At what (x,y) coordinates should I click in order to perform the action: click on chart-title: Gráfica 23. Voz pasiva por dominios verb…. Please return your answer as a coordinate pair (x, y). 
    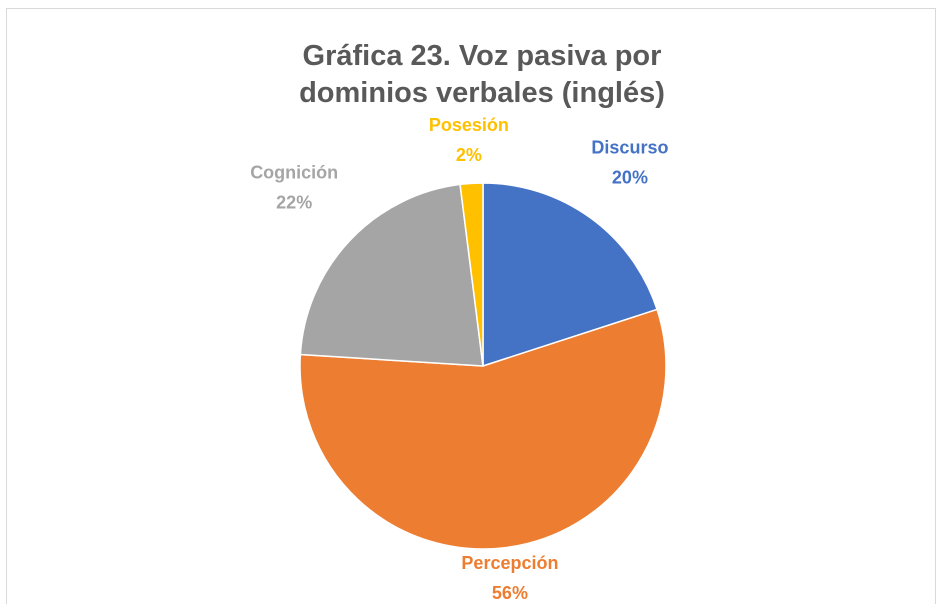
    Looking at the image, I should click on (482, 74).